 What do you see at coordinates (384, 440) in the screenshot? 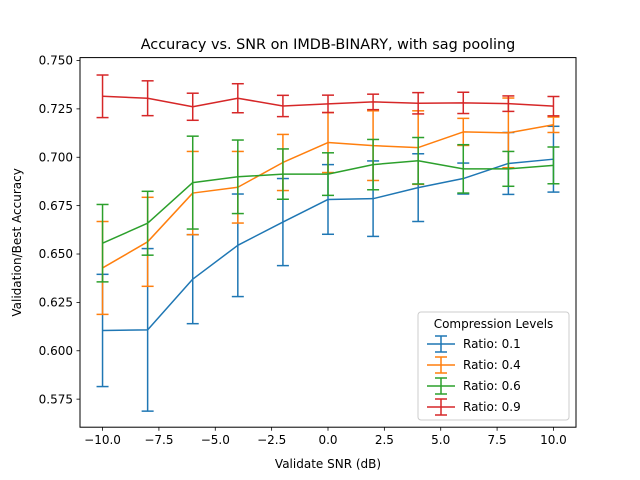
I see `x-tick-label: 2.5` at bounding box center [384, 440].